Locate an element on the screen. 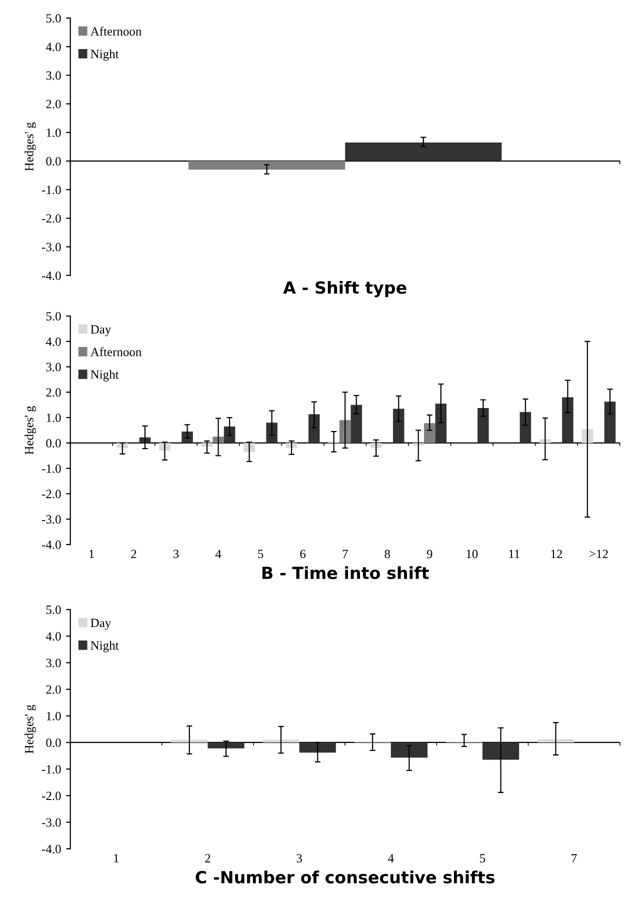 The image size is (628, 903). x-tick-label: 9 is located at coordinates (429, 554).